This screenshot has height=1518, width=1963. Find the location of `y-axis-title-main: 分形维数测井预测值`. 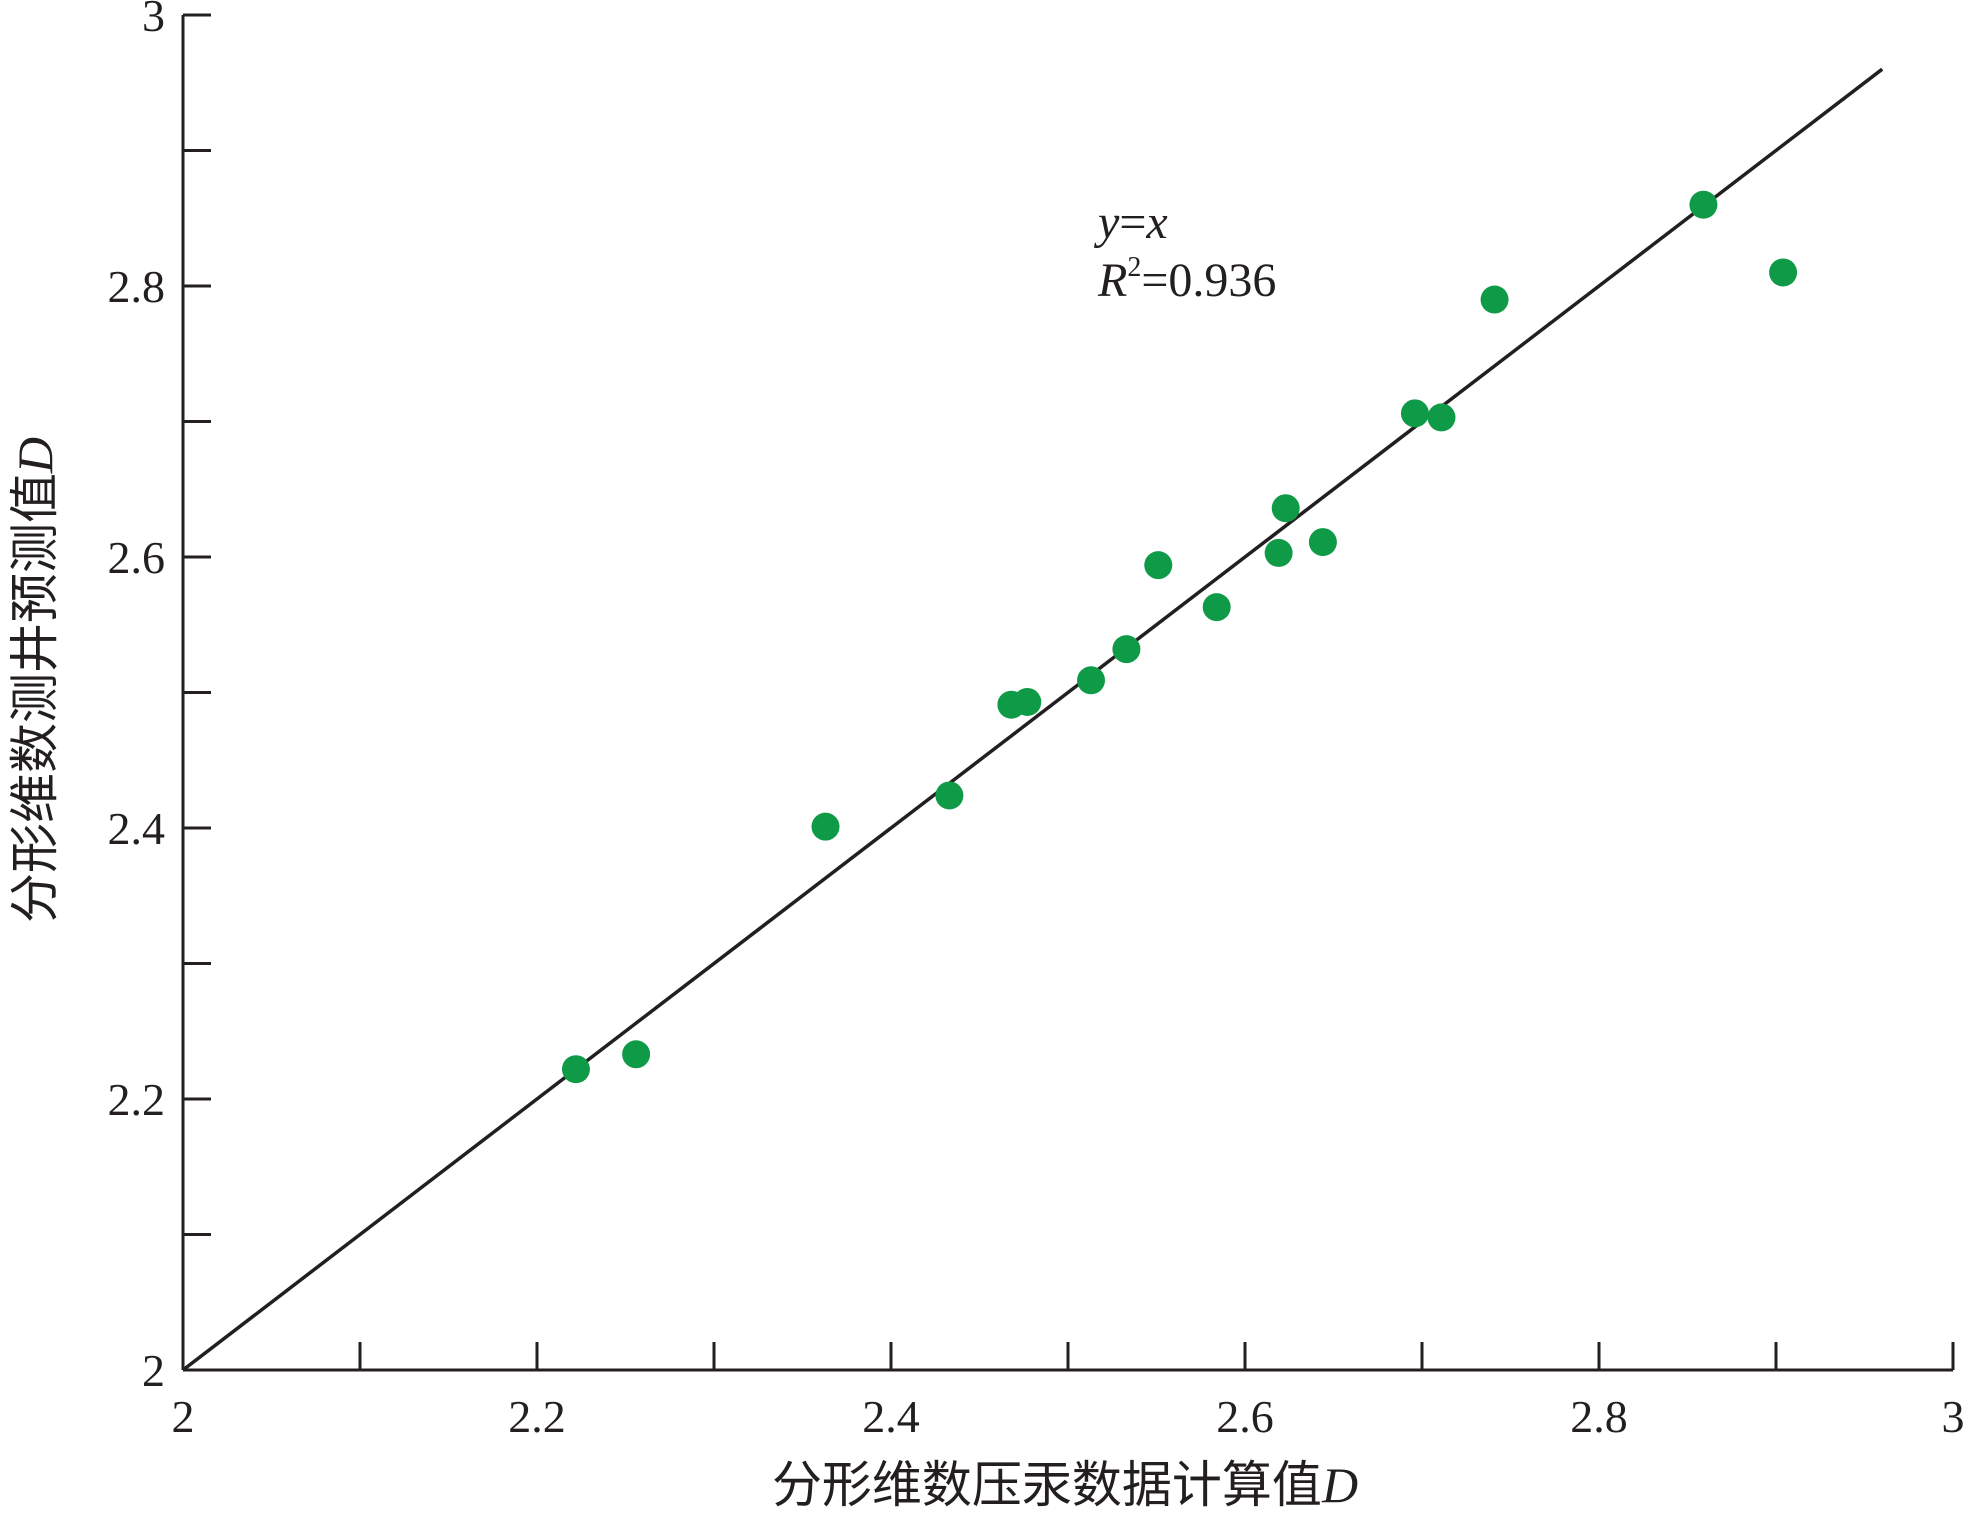

y-axis-title-main: 分形维数测井预测值 is located at coordinates (35, 698).